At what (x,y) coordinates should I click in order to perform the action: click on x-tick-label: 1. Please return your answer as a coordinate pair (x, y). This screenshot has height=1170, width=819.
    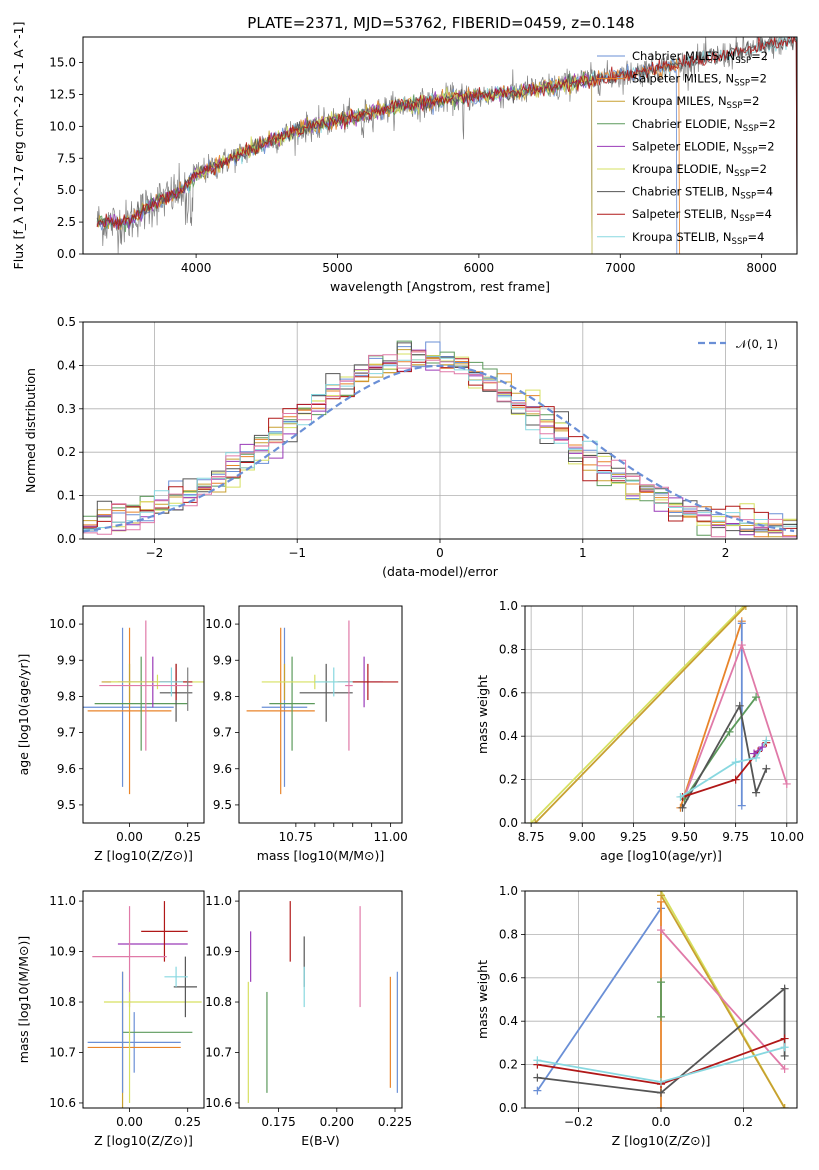
    Looking at the image, I should click on (583, 553).